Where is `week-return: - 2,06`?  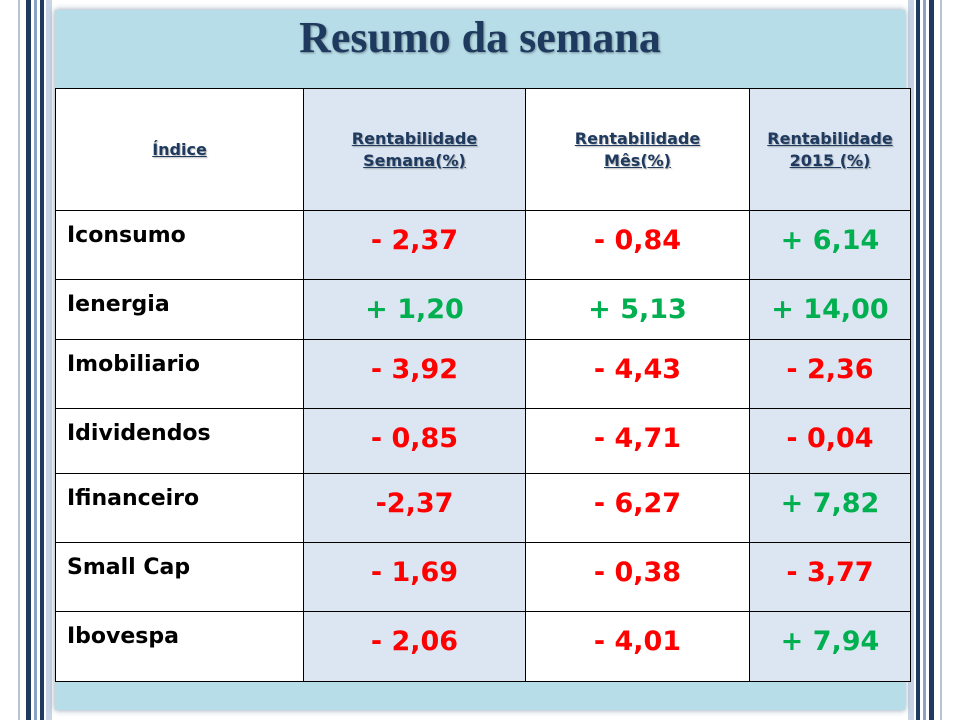 week-return: - 2,06 is located at coordinates (414, 646).